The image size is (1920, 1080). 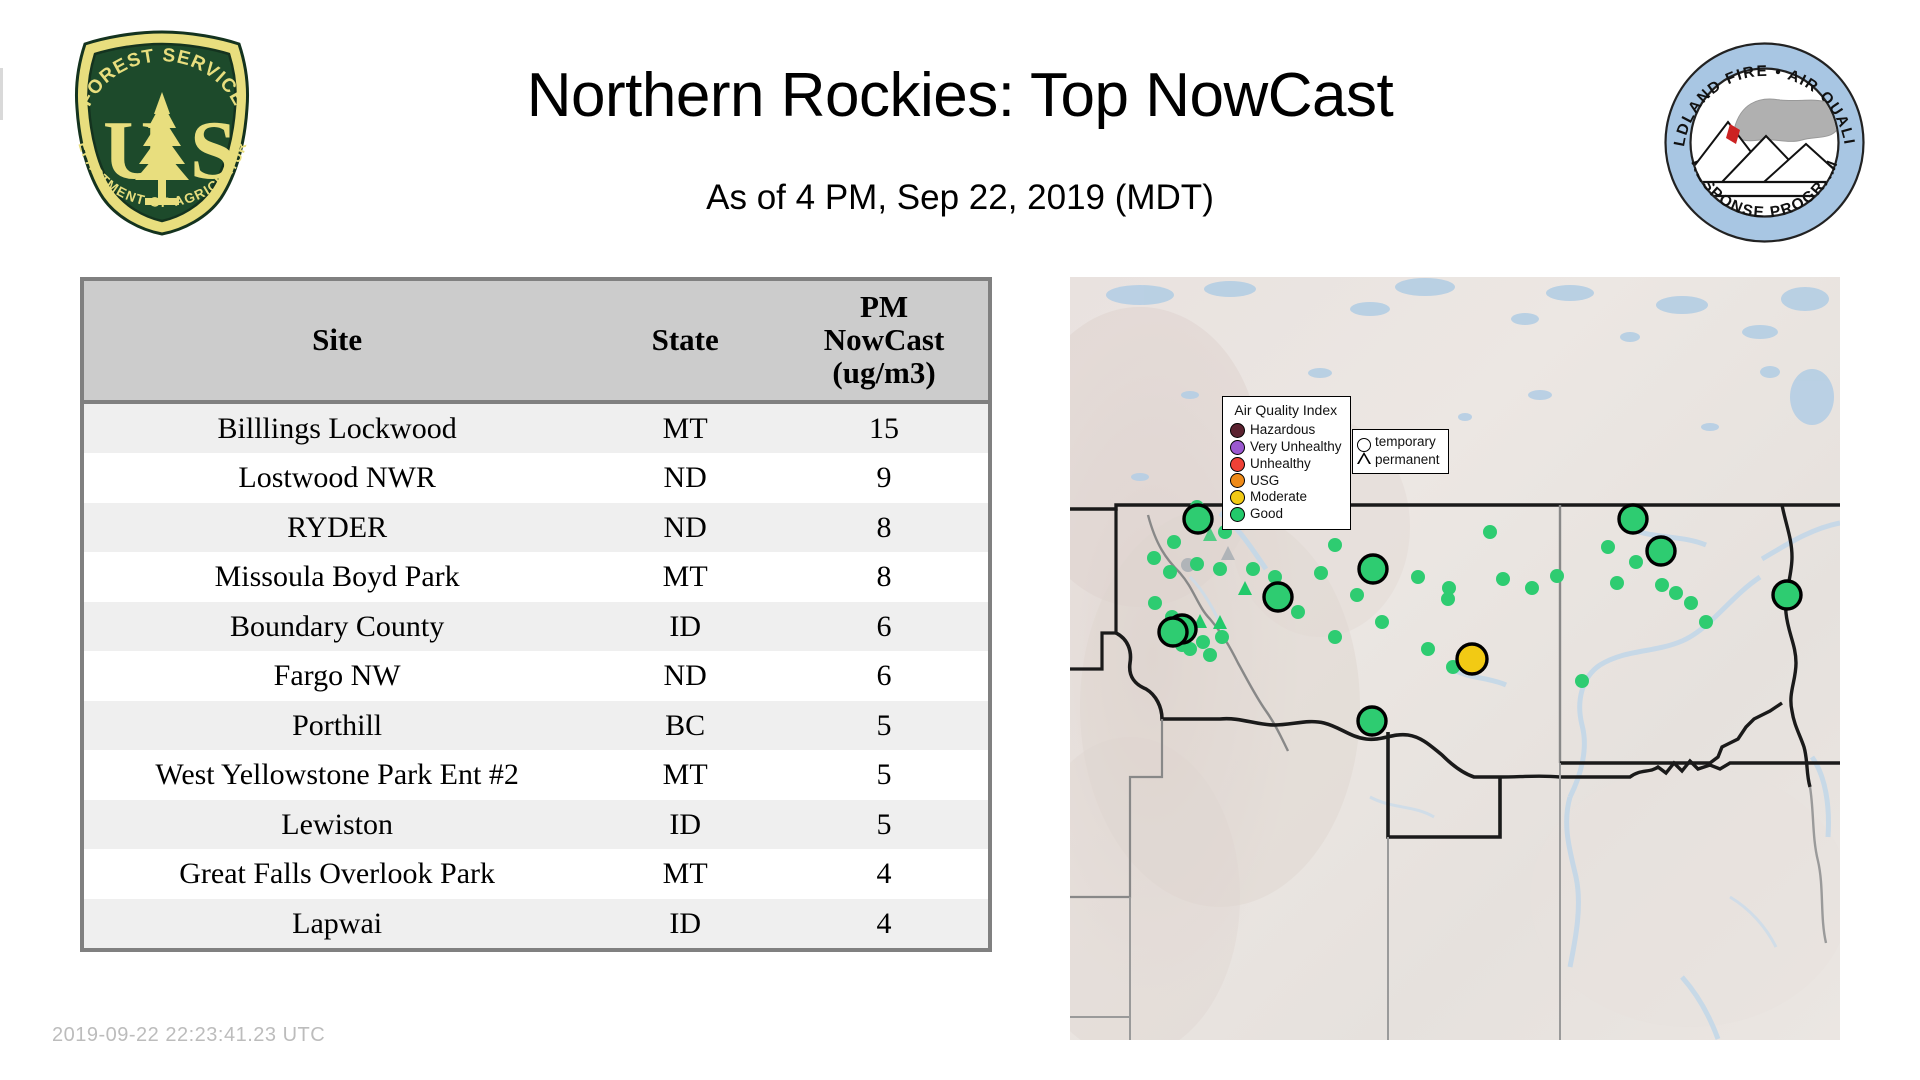 I want to click on aqi-label-usg: USG, so click(x=1265, y=480).